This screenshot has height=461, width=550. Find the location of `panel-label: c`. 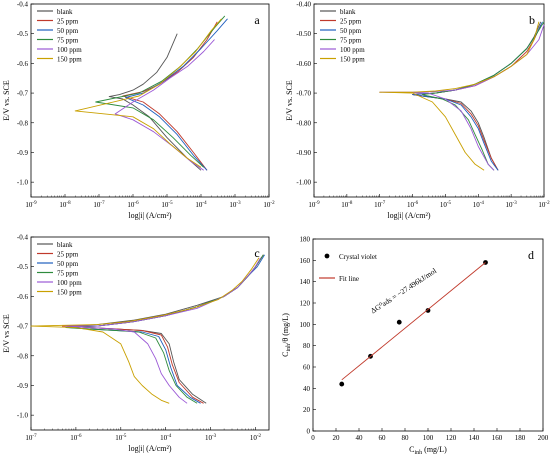

panel-label: c is located at coordinates (256, 253).